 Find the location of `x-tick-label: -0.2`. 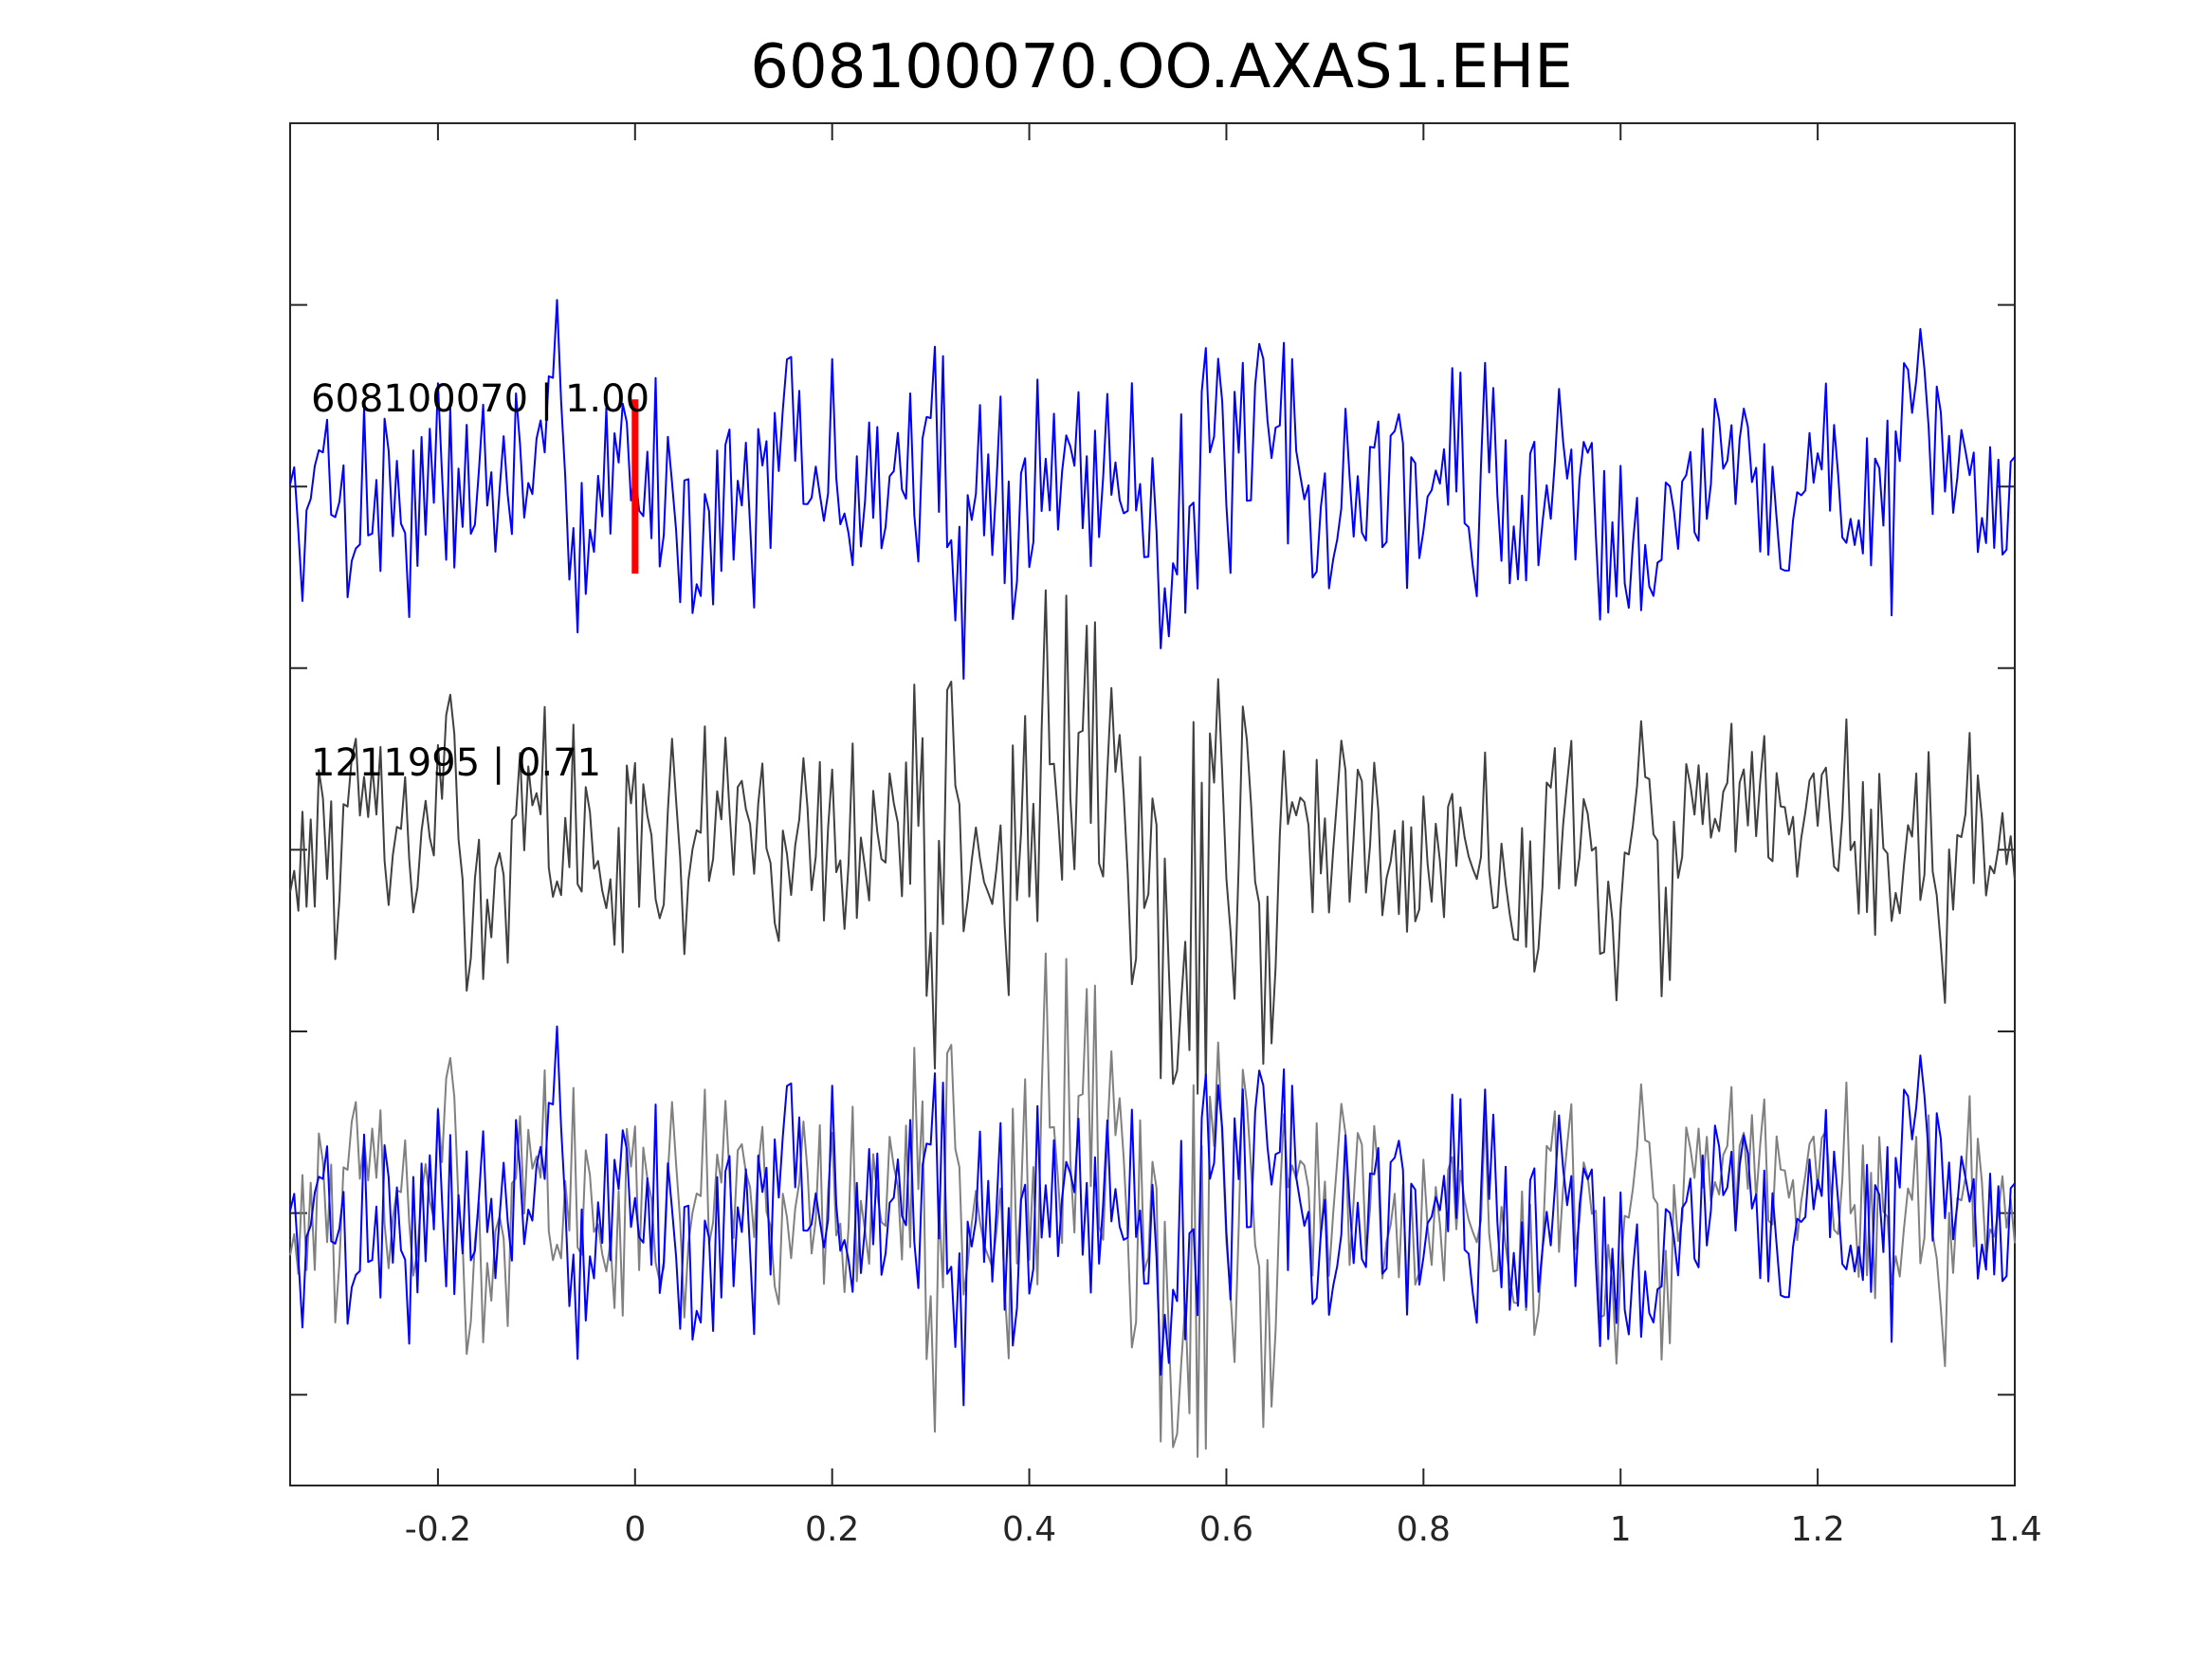

x-tick-label: -0.2 is located at coordinates (438, 1529).